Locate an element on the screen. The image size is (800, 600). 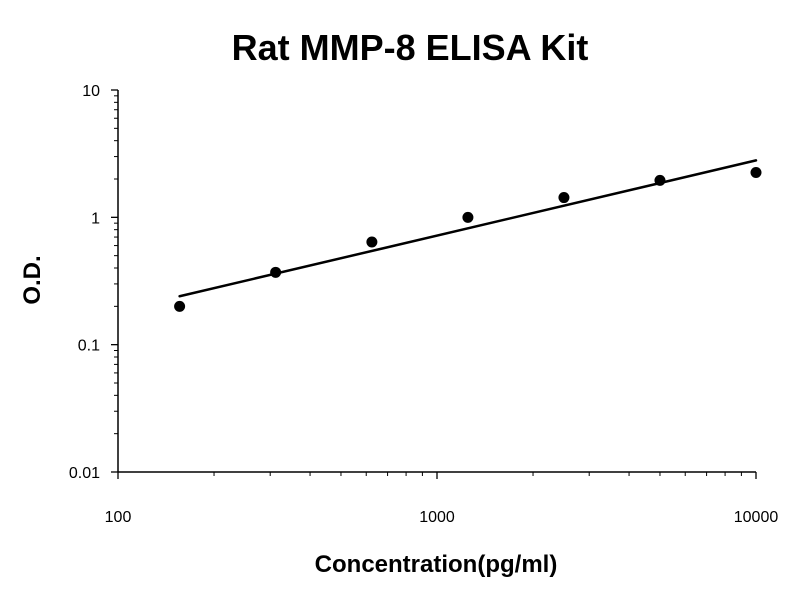
y-tick-label: 0.01 is located at coordinates (84, 473).